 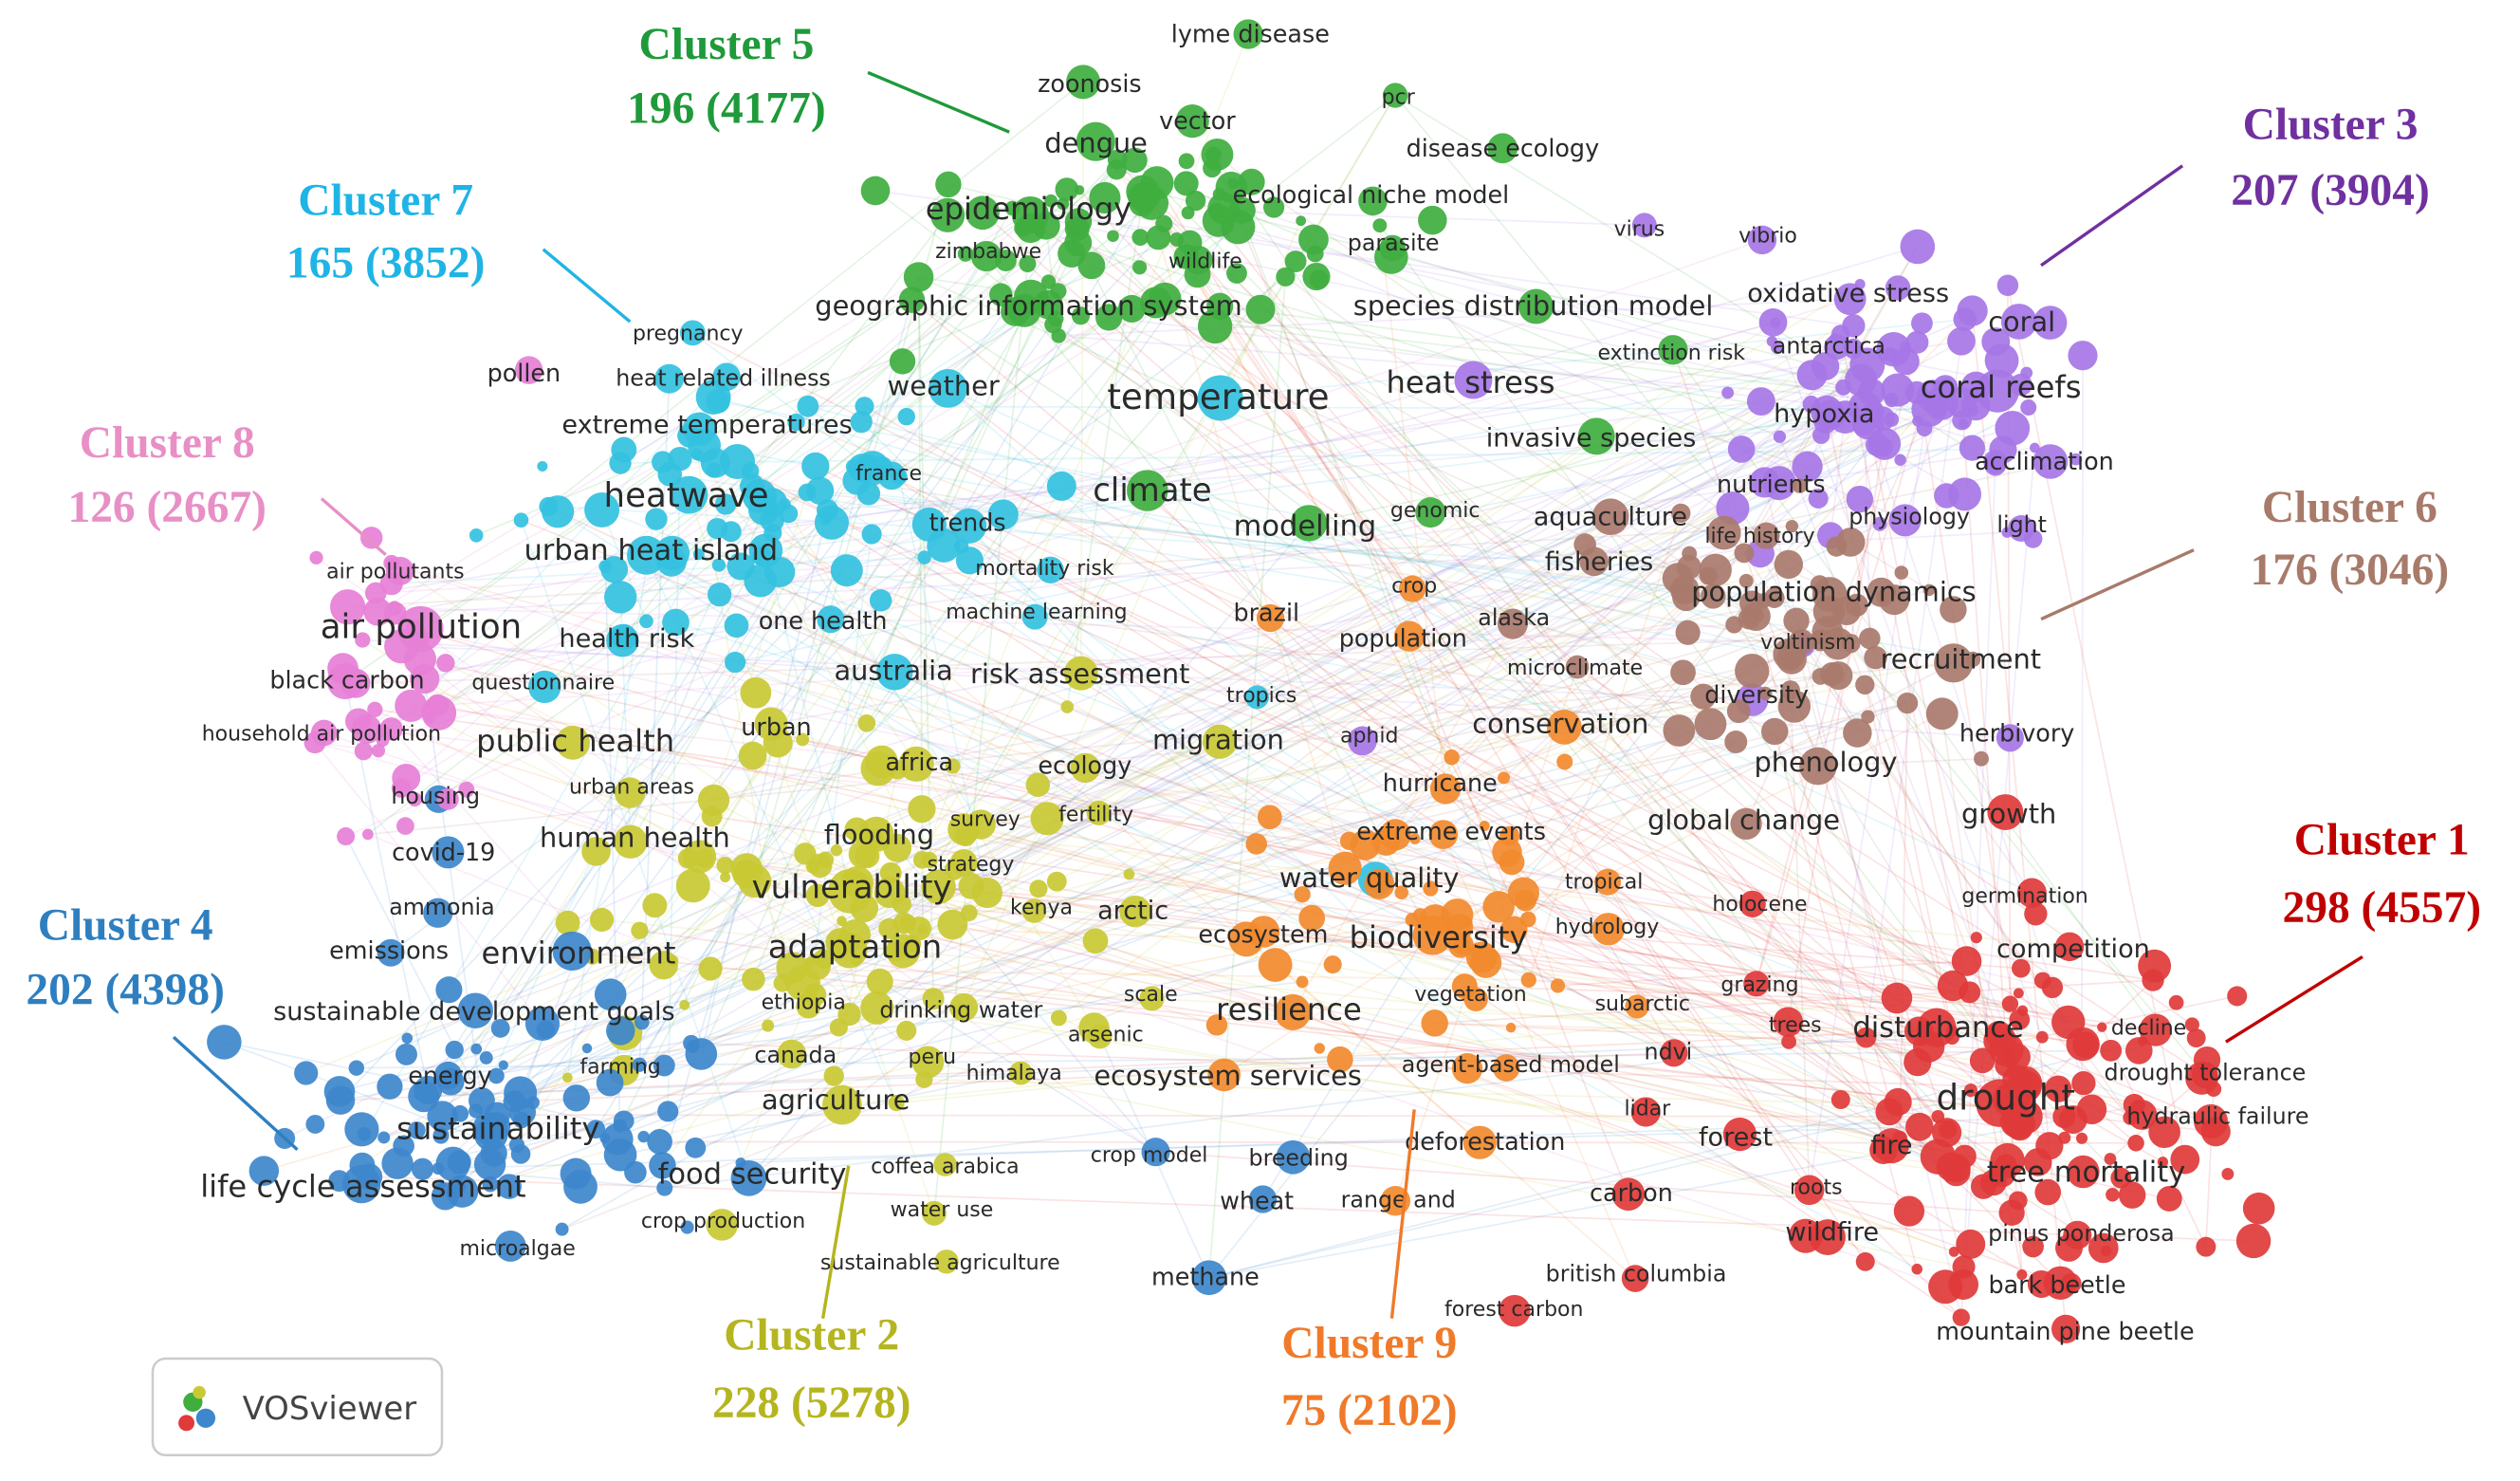 What do you see at coordinates (804, 1003) in the screenshot?
I see `keyword-label: ethiopia` at bounding box center [804, 1003].